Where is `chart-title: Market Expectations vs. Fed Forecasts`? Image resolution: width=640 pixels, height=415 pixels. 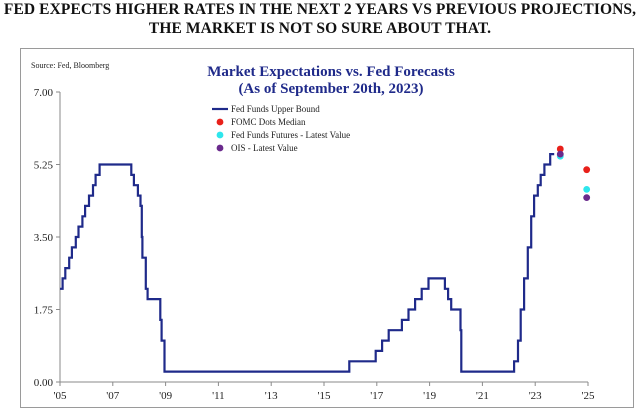 chart-title: Market Expectations vs. Fed Forecasts is located at coordinates (331, 72).